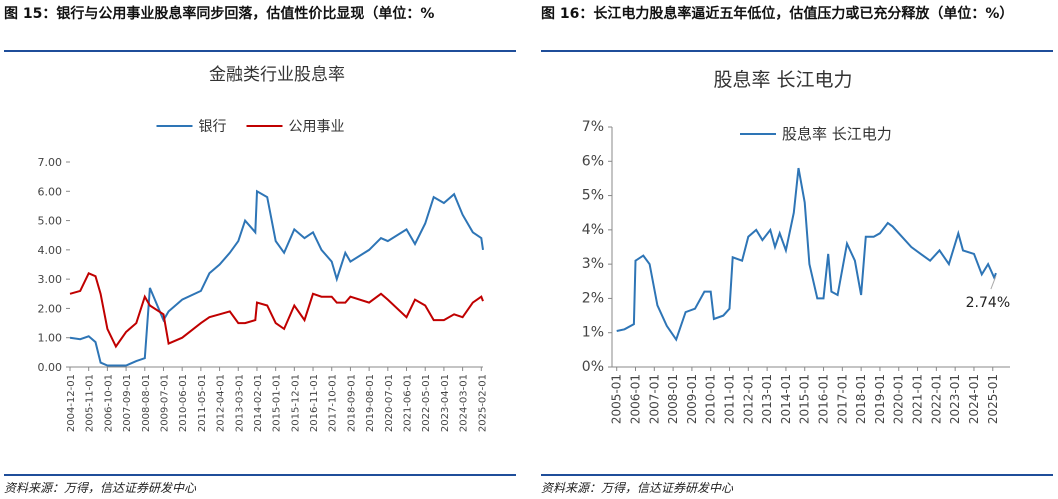 This screenshot has width=1058, height=499. Describe the element at coordinates (333, 403) in the screenshot. I see `x-tick-label: 2017-10-01` at that location.